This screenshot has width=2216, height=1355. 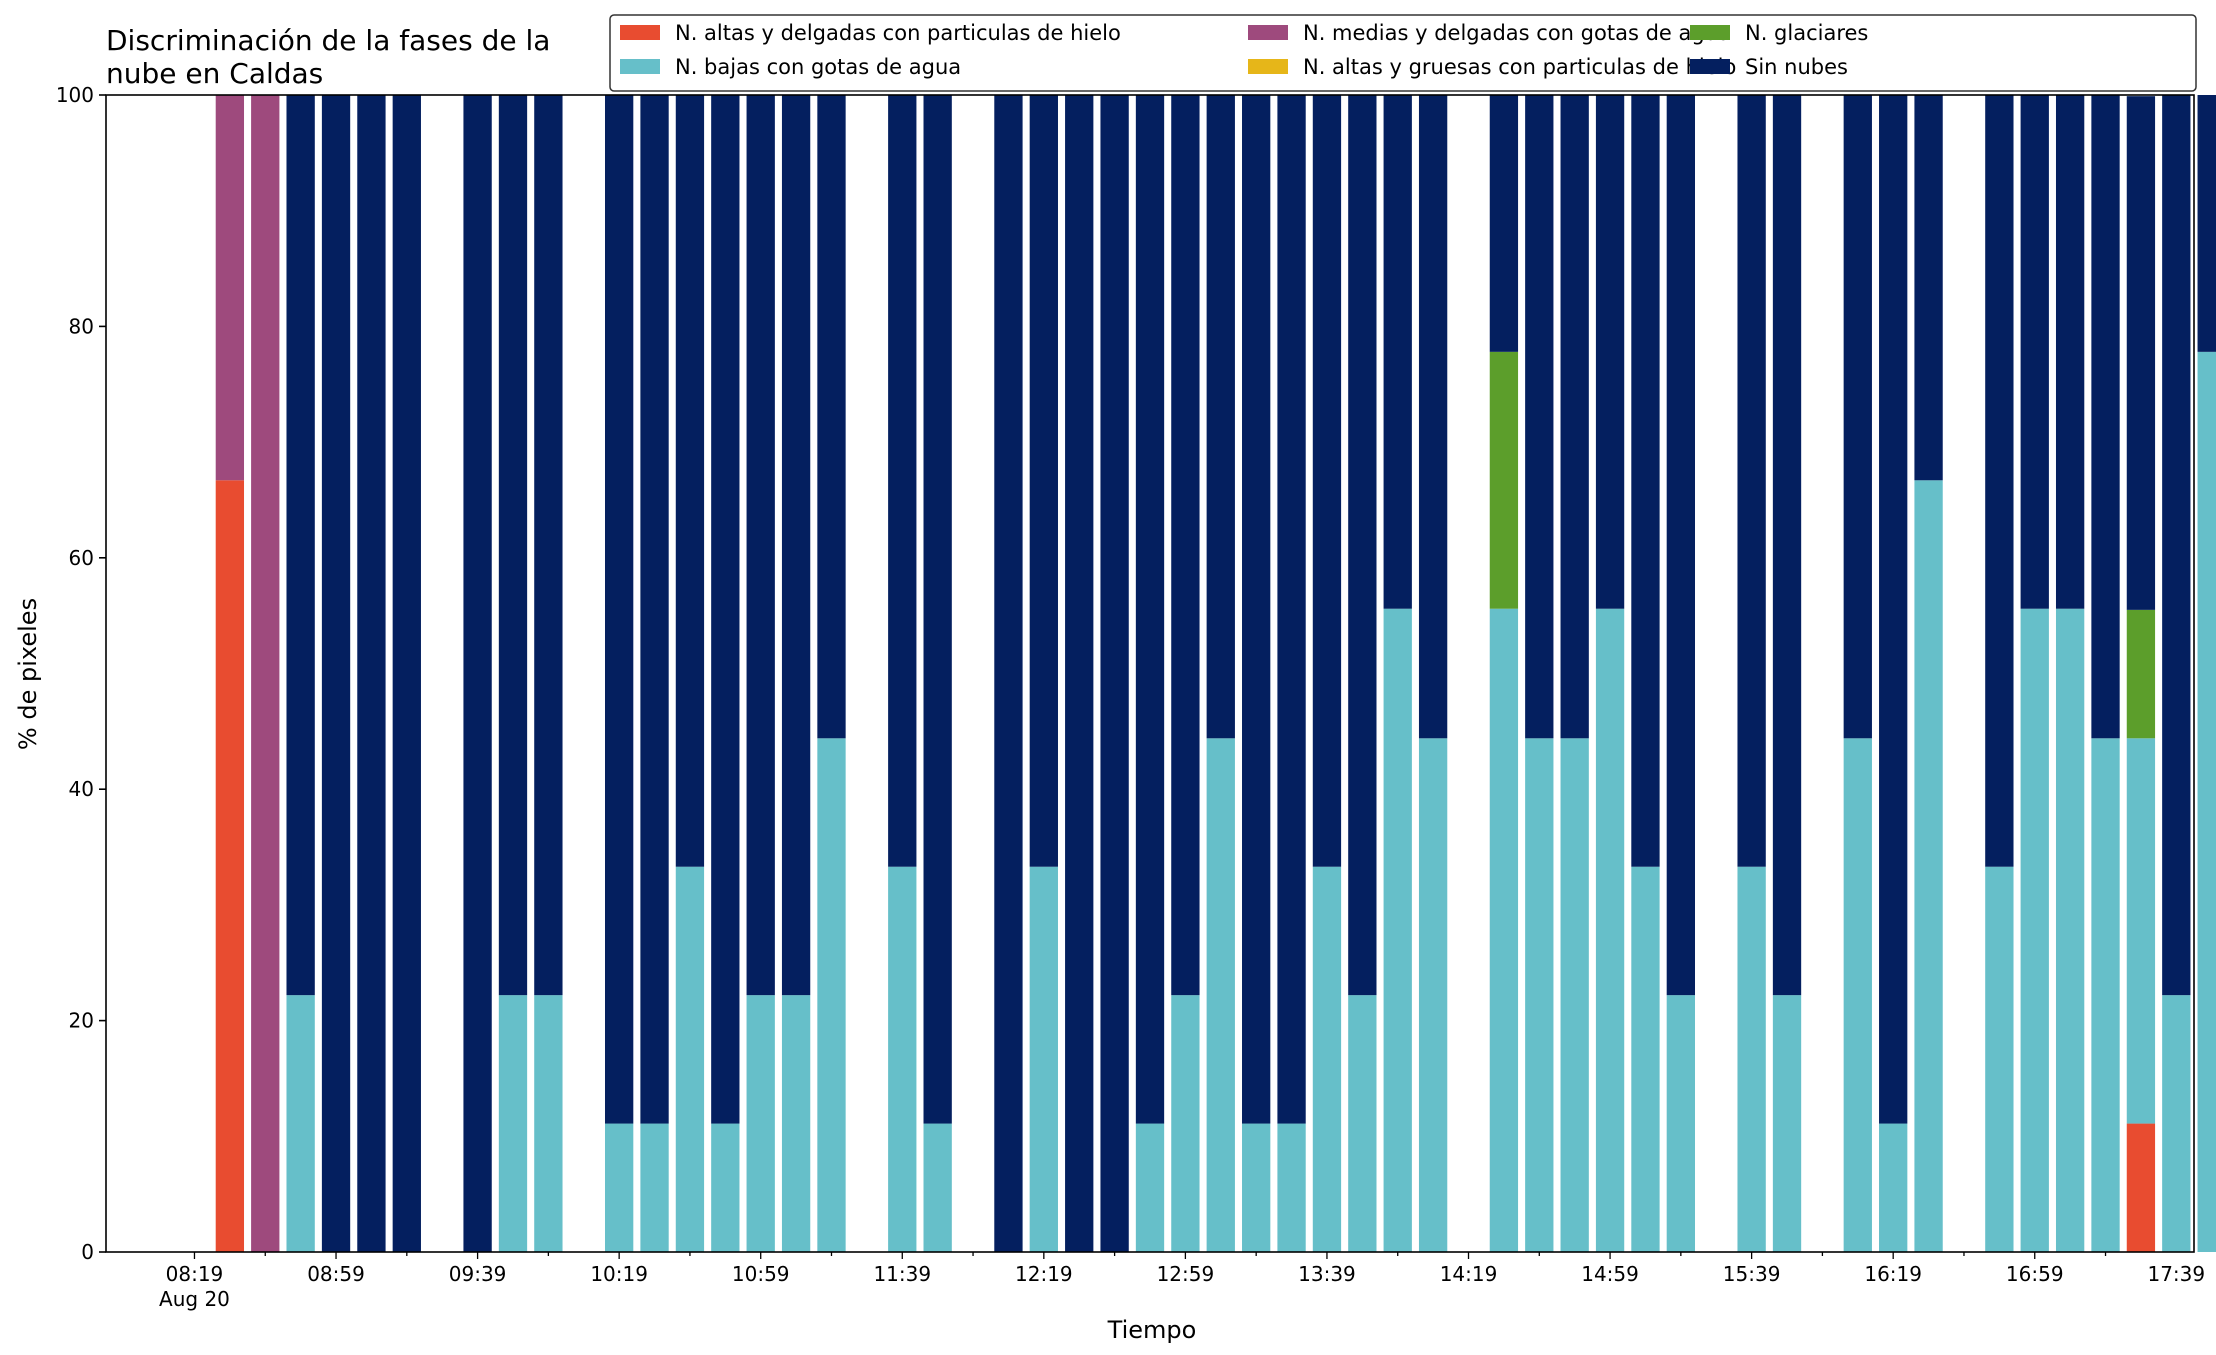 What do you see at coordinates (28, 674) in the screenshot?
I see `y-axis-label: % de pixeles` at bounding box center [28, 674].